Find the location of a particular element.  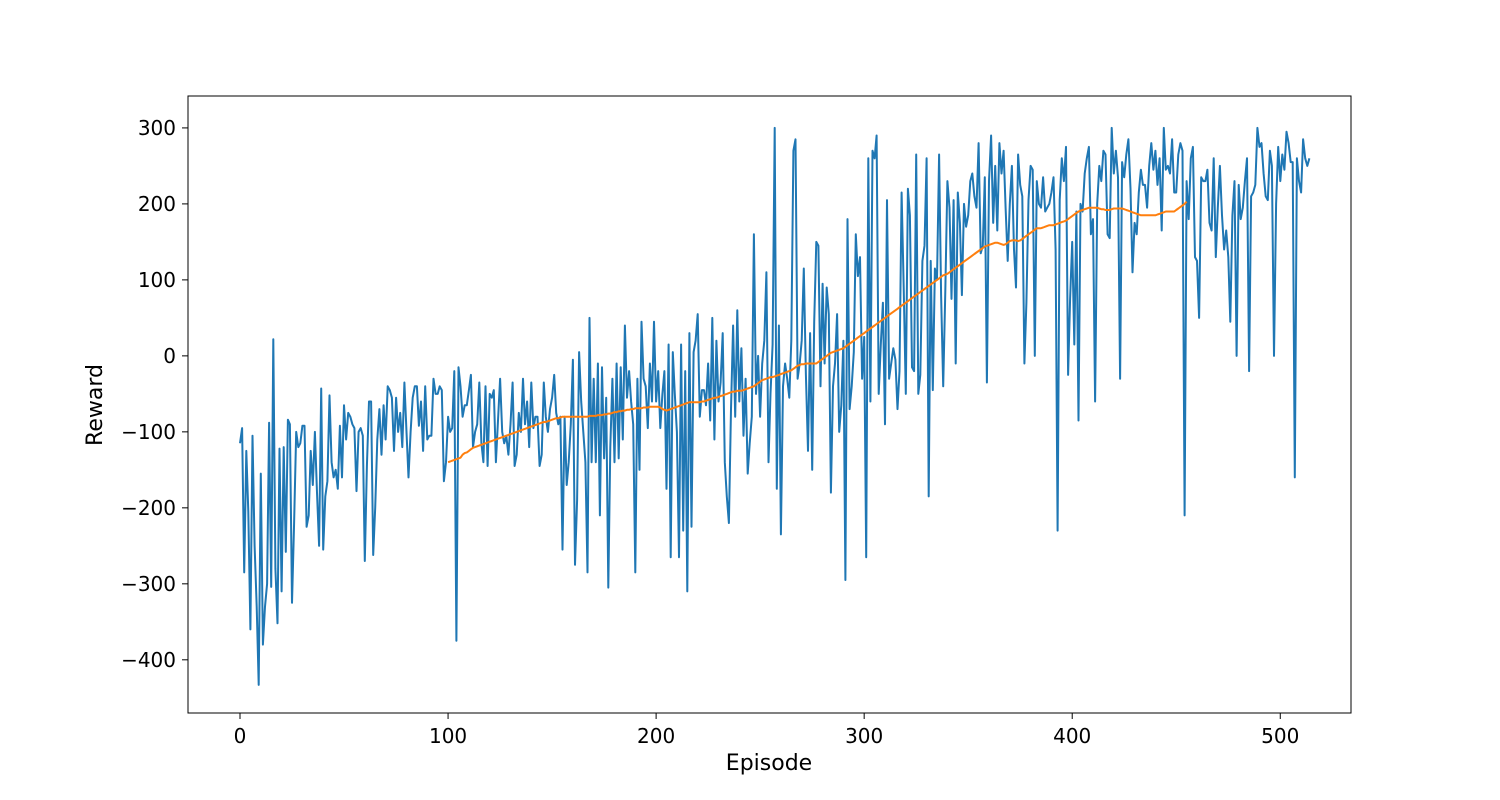

y-axis-label: Reward is located at coordinates (95, 405).